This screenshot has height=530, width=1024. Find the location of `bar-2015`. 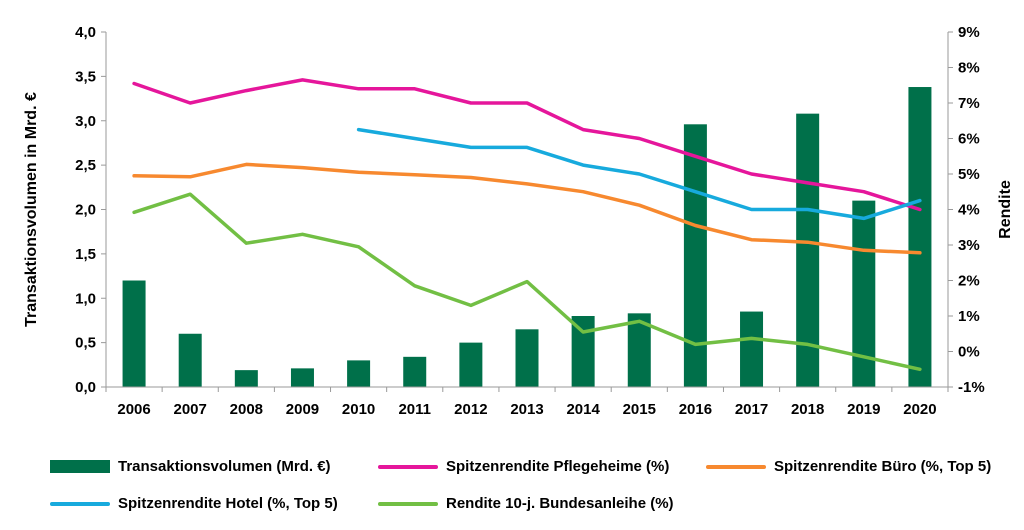

bar-2015 is located at coordinates (639, 350).